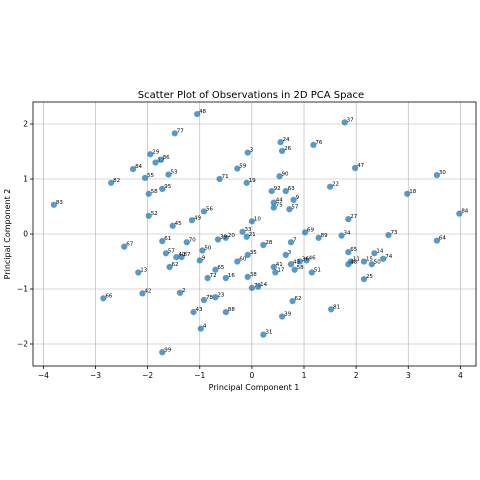 This screenshot has height=480, width=480. What do you see at coordinates (43, 375) in the screenshot?
I see `x-tick-label: −4` at bounding box center [43, 375].